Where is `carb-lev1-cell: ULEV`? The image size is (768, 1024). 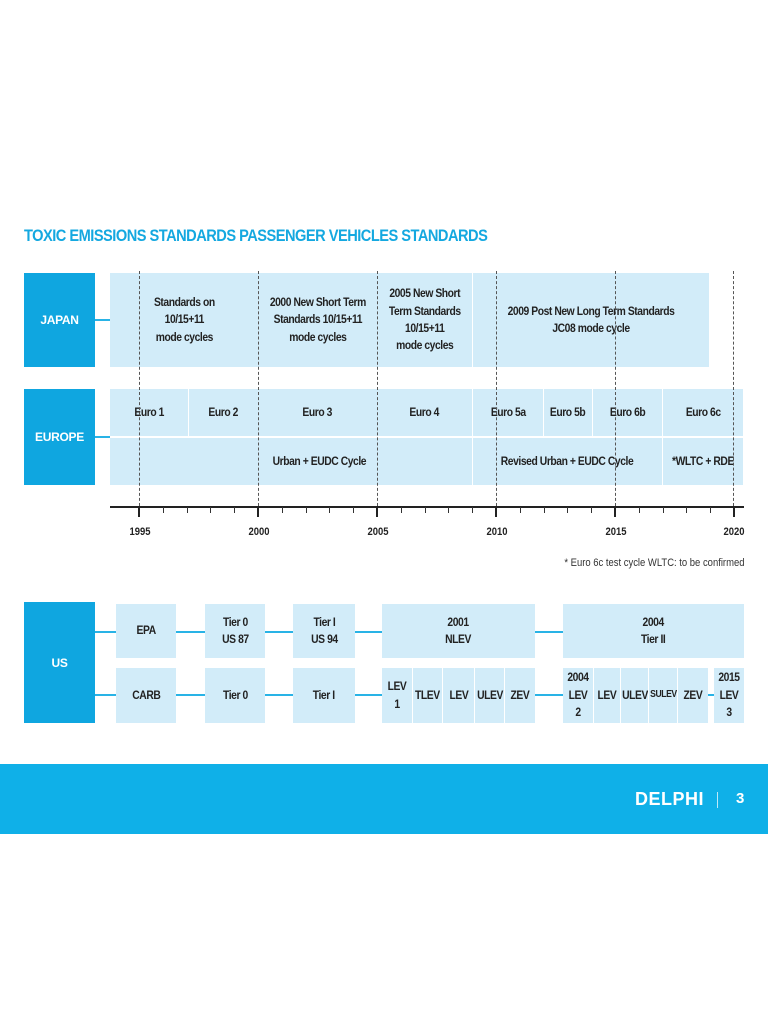 carb-lev1-cell: ULEV is located at coordinates (489, 694).